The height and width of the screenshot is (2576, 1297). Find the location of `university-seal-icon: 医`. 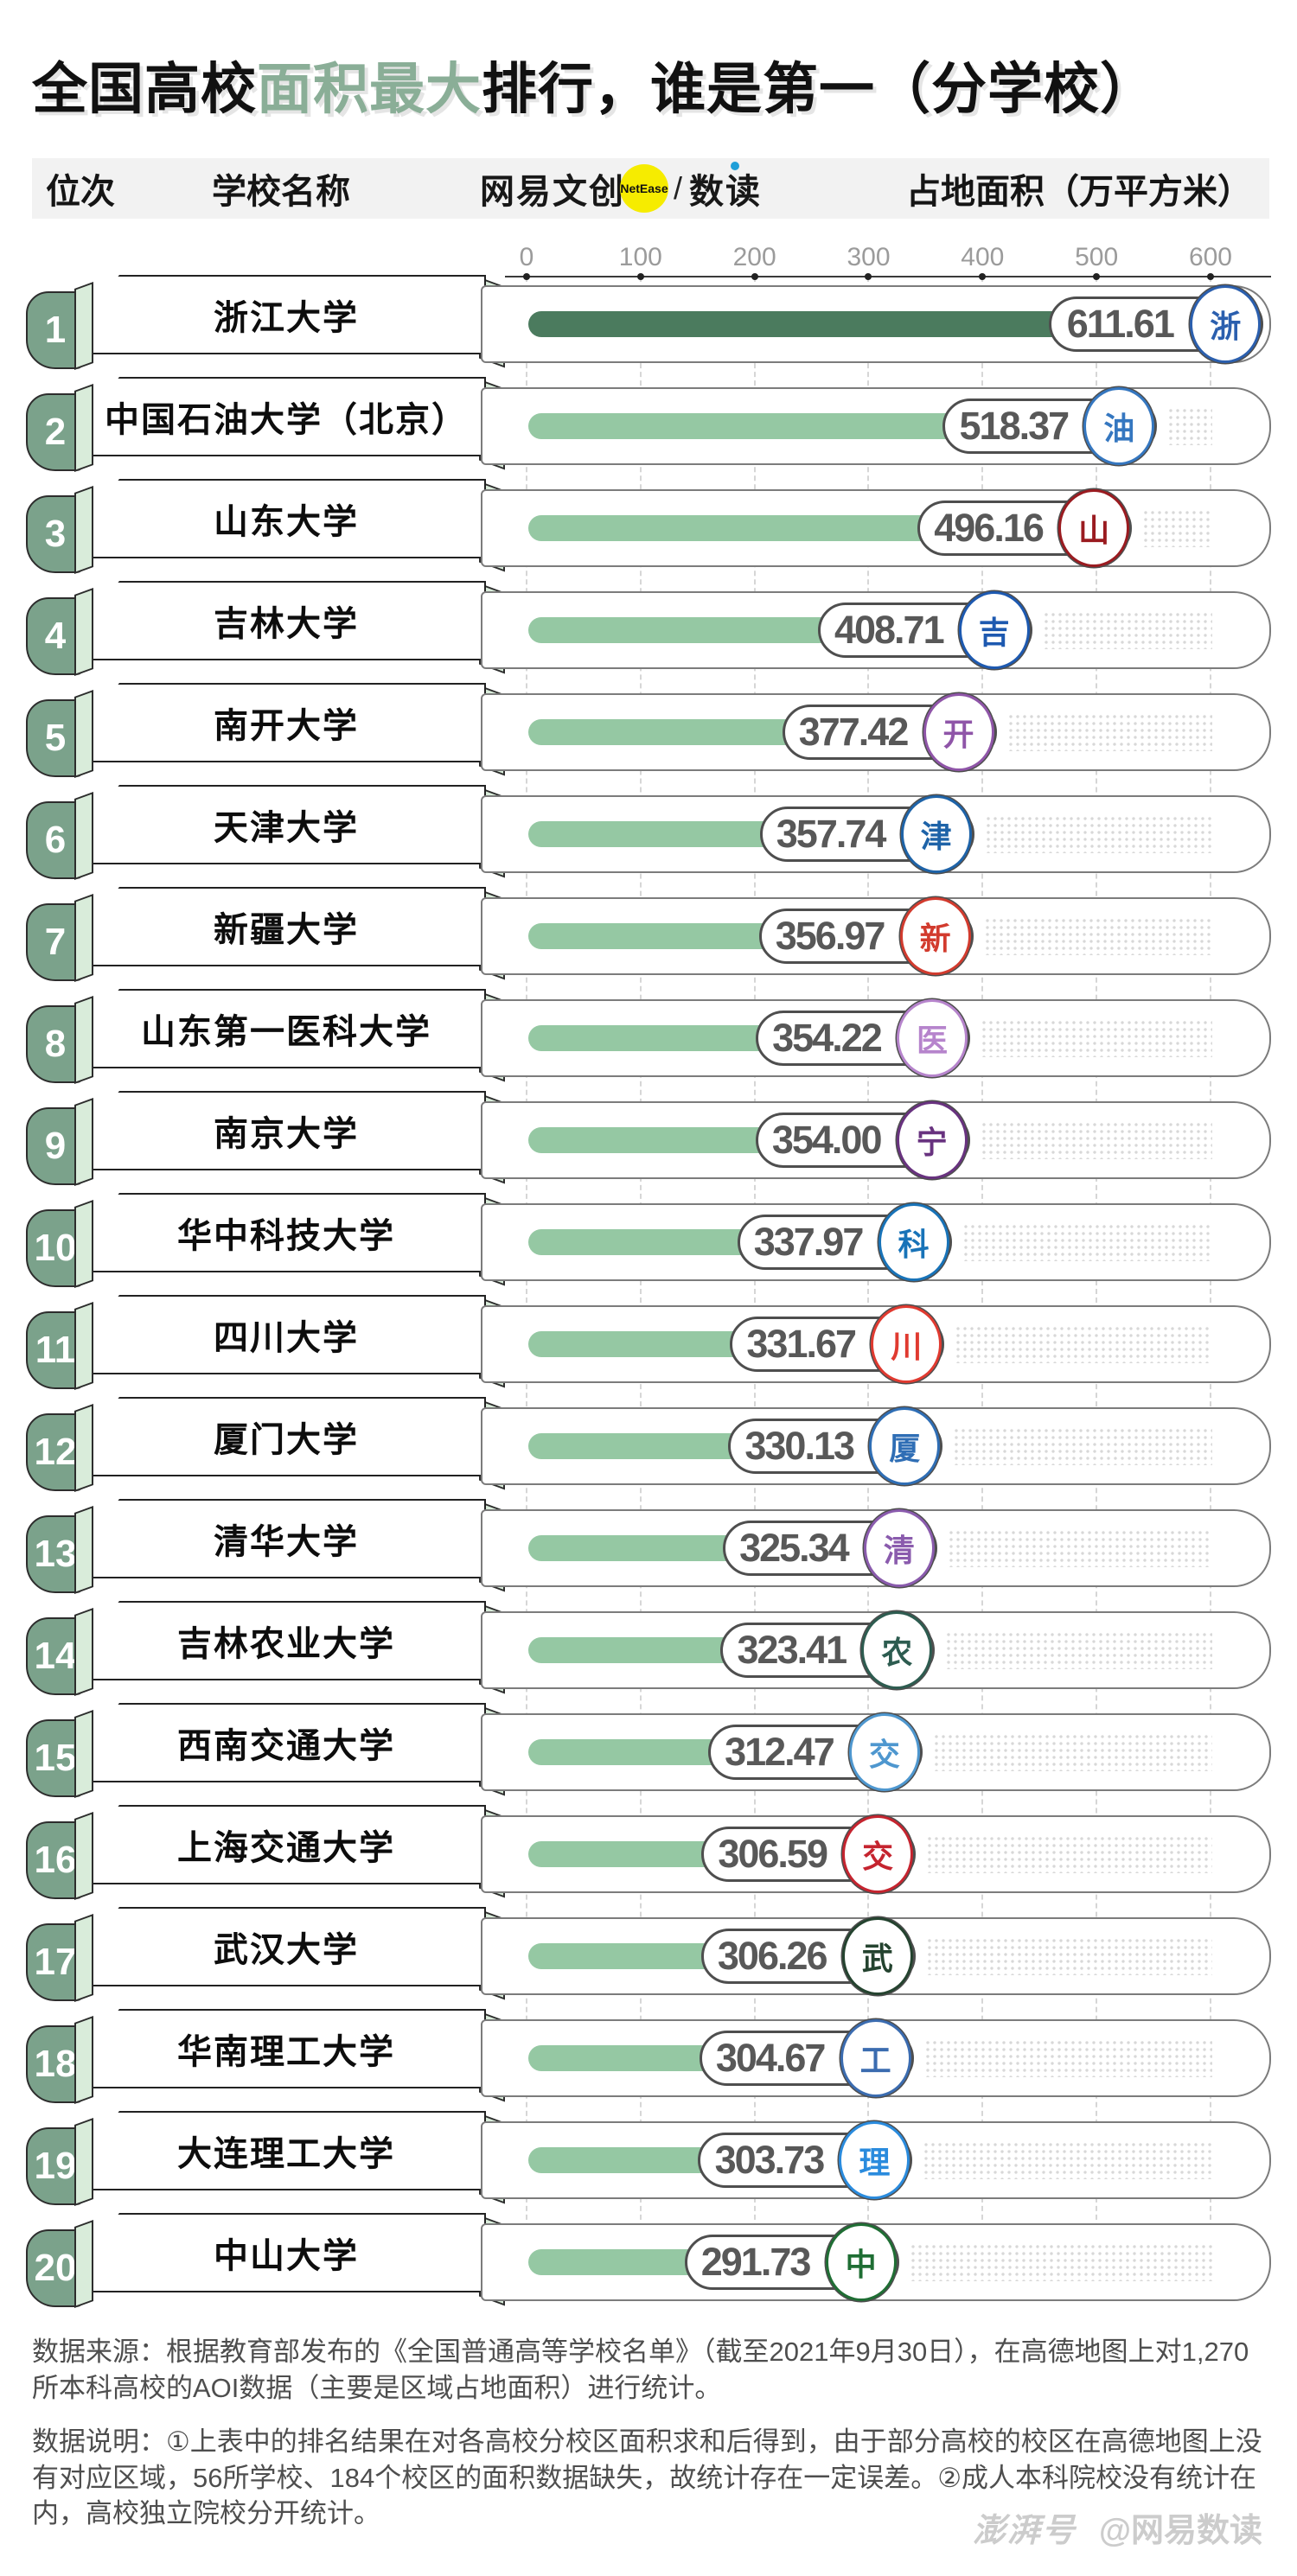

university-seal-icon: 医 is located at coordinates (932, 1038).